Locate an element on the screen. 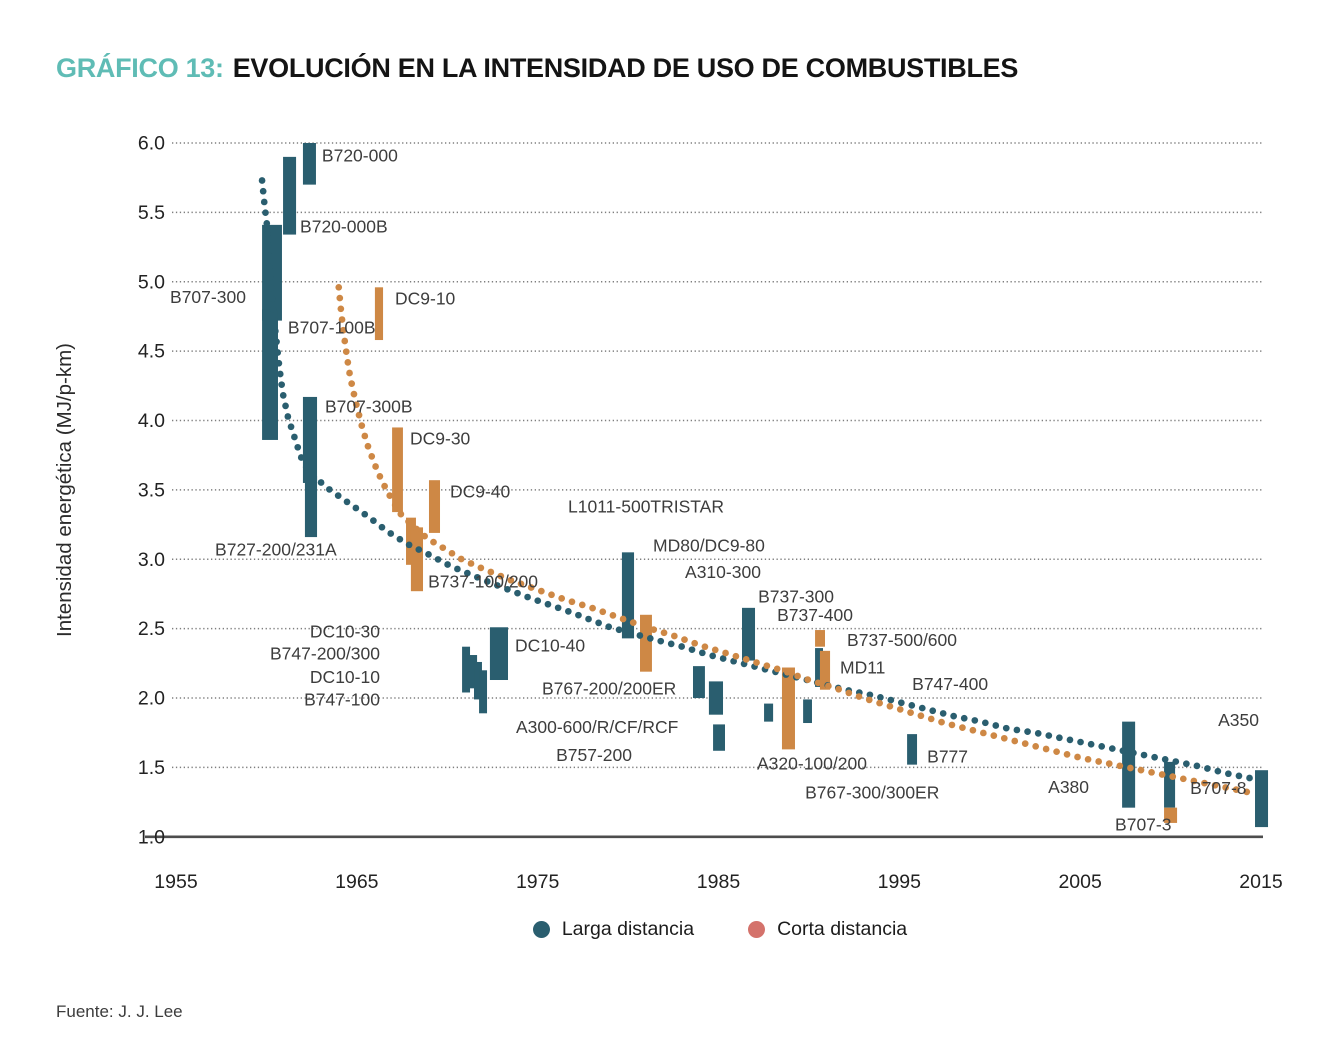 The image size is (1330, 1045). y-tick-label: 4.5 is located at coordinates (151, 352).